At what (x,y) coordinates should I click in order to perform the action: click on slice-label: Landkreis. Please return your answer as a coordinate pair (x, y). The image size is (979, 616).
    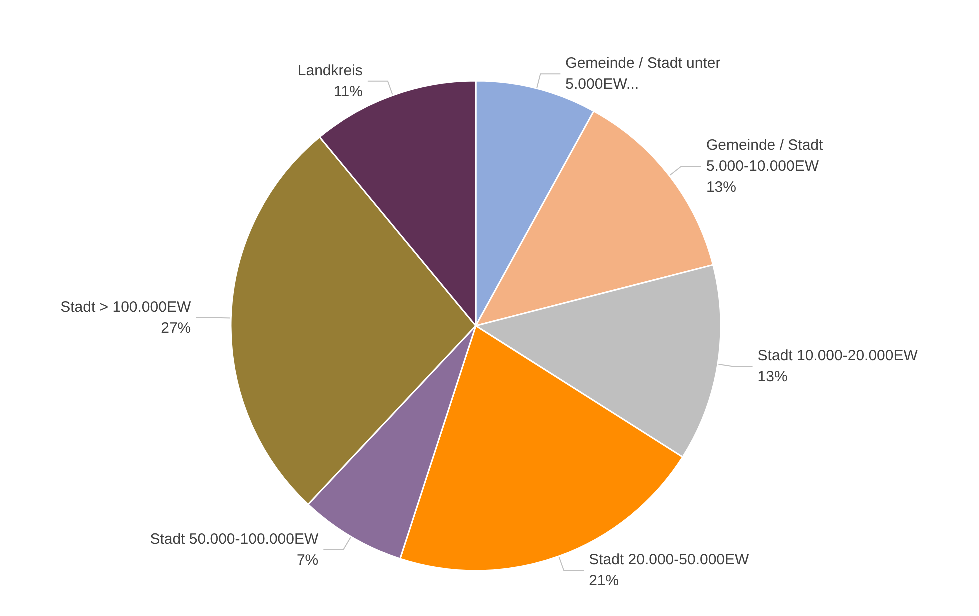
    Looking at the image, I should click on (330, 71).